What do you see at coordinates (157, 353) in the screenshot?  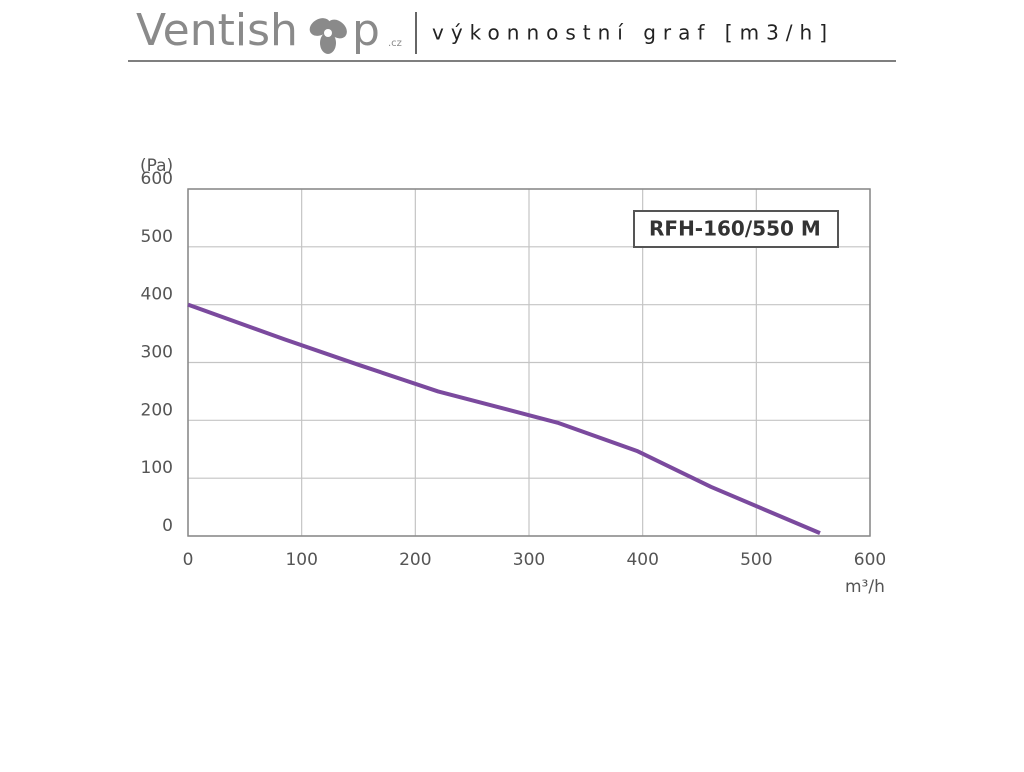 I see `y-tick-label: 300` at bounding box center [157, 353].